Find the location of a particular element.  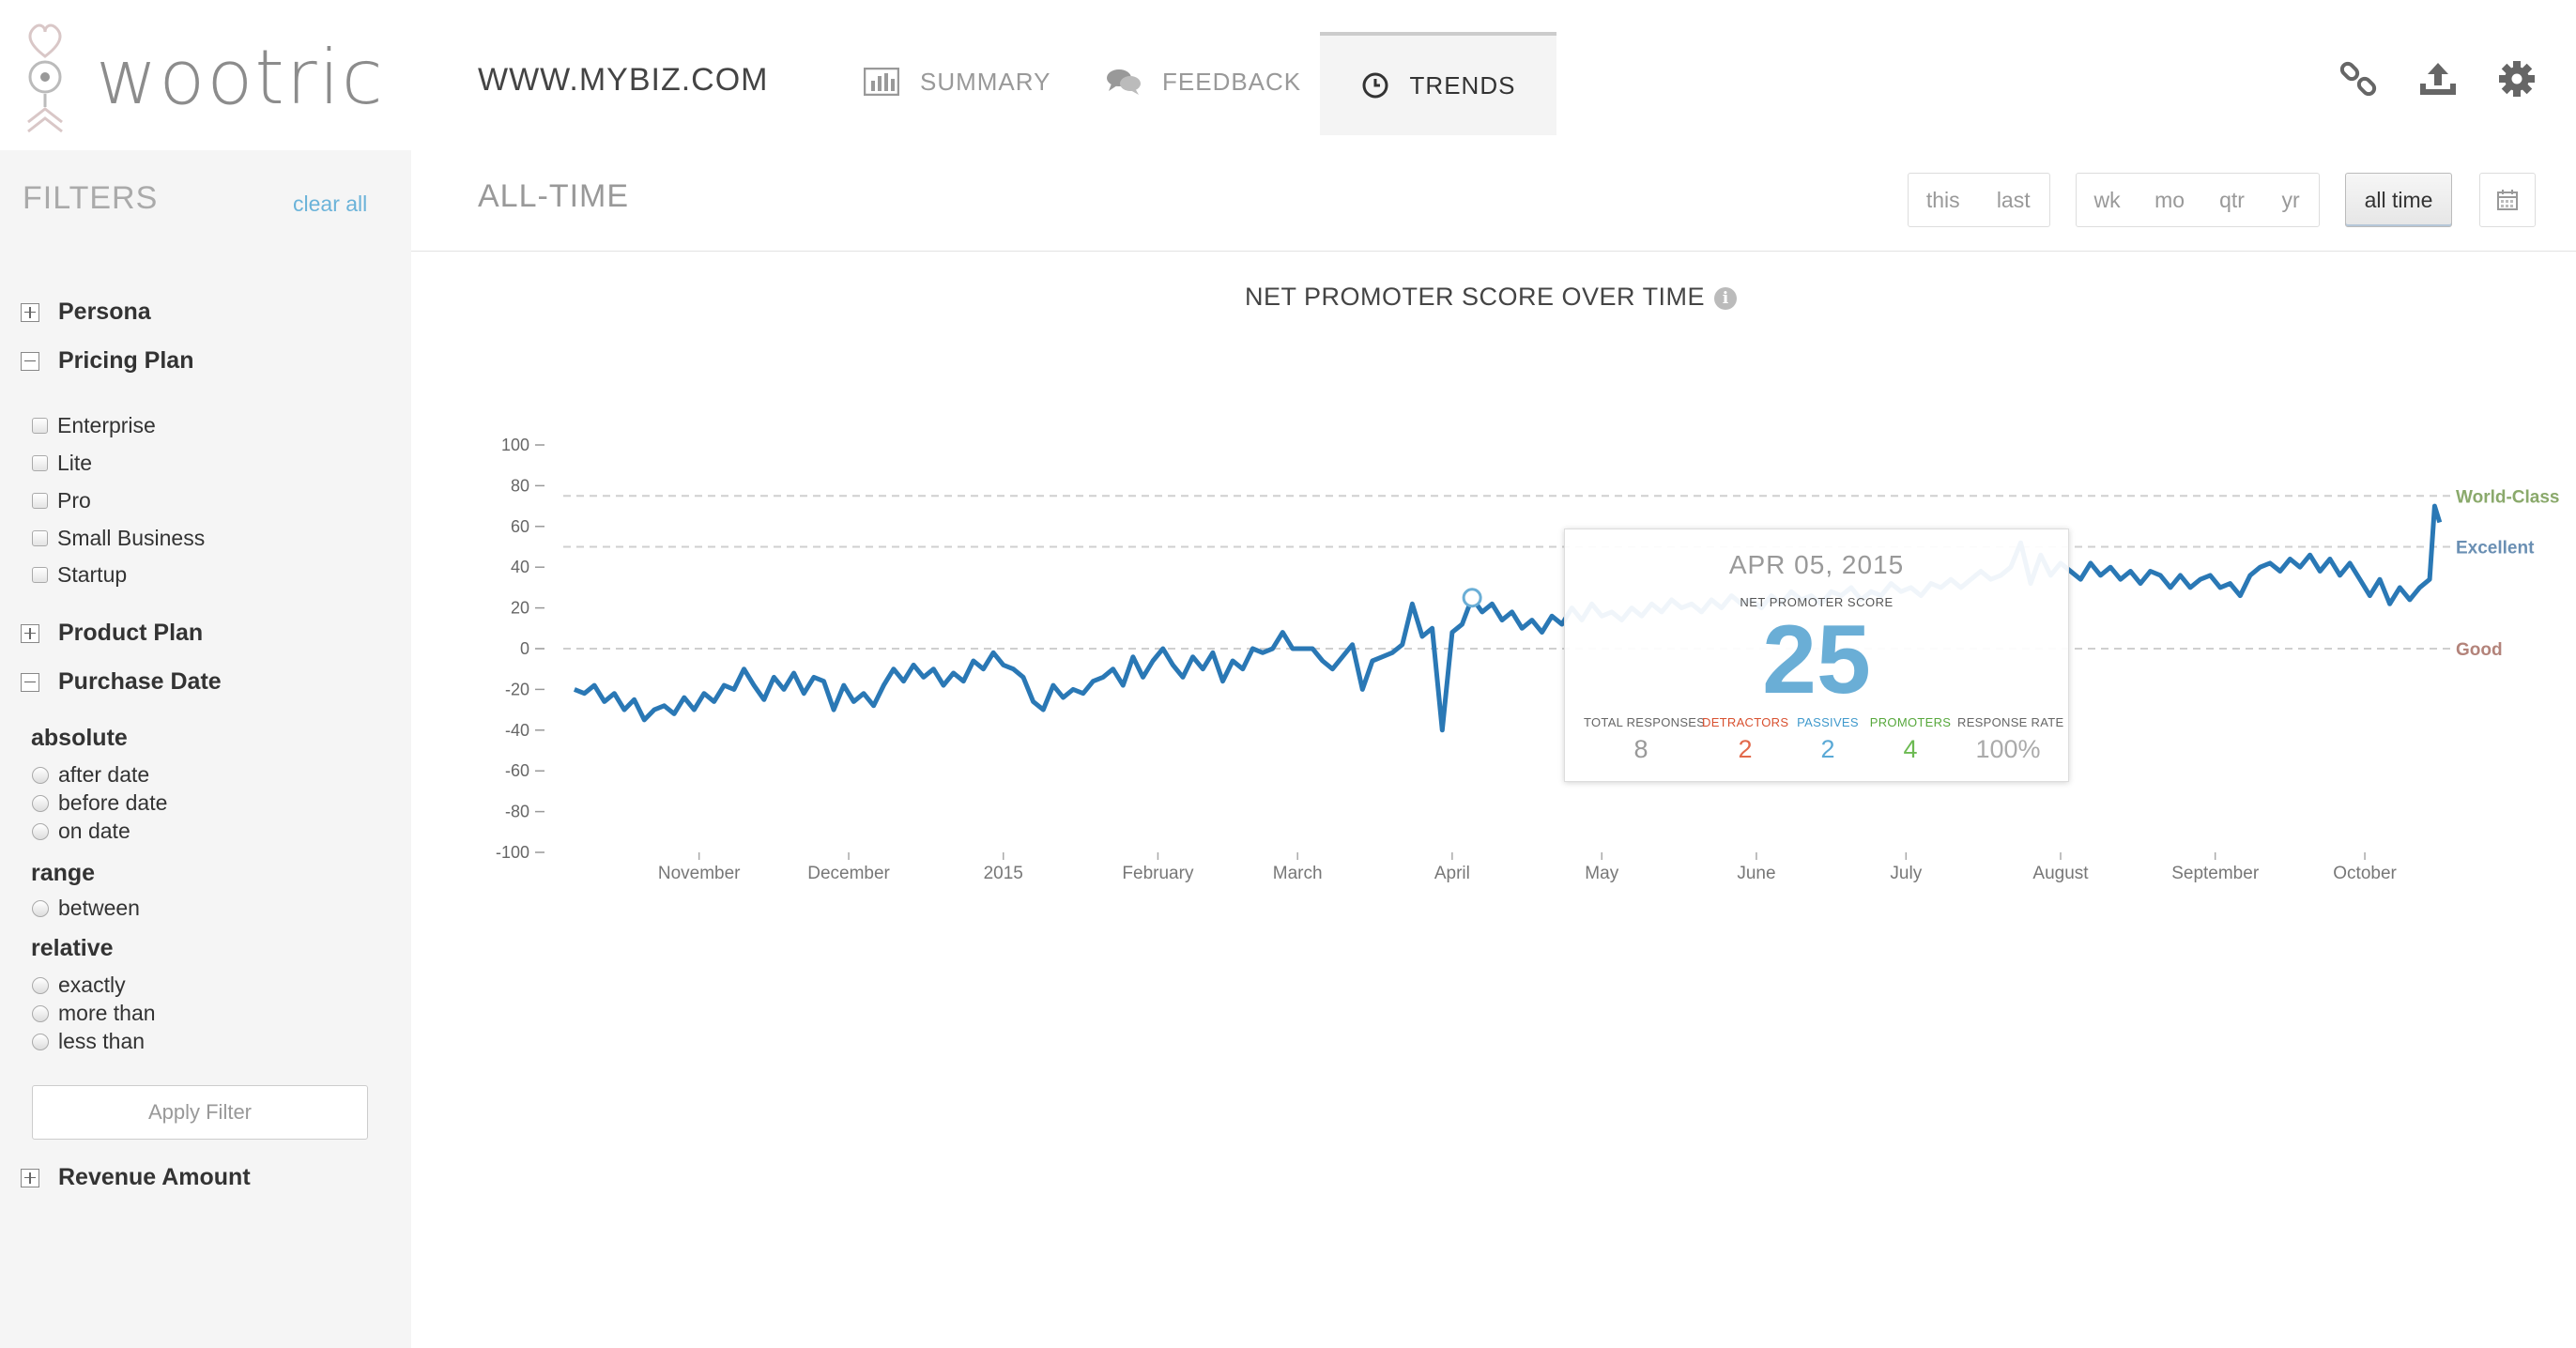

radio-between: between is located at coordinates (86, 909).